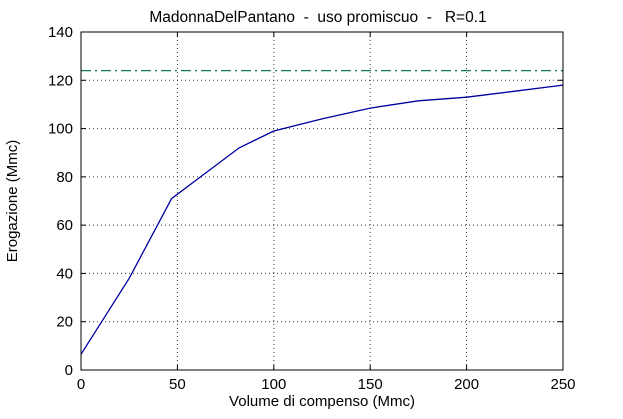  Describe the element at coordinates (64, 322) in the screenshot. I see `y-tick-label: 20` at that location.